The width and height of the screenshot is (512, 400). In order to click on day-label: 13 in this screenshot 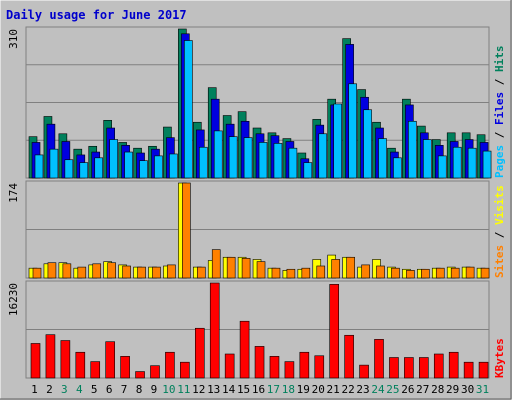, I will do `click(213, 389)`.